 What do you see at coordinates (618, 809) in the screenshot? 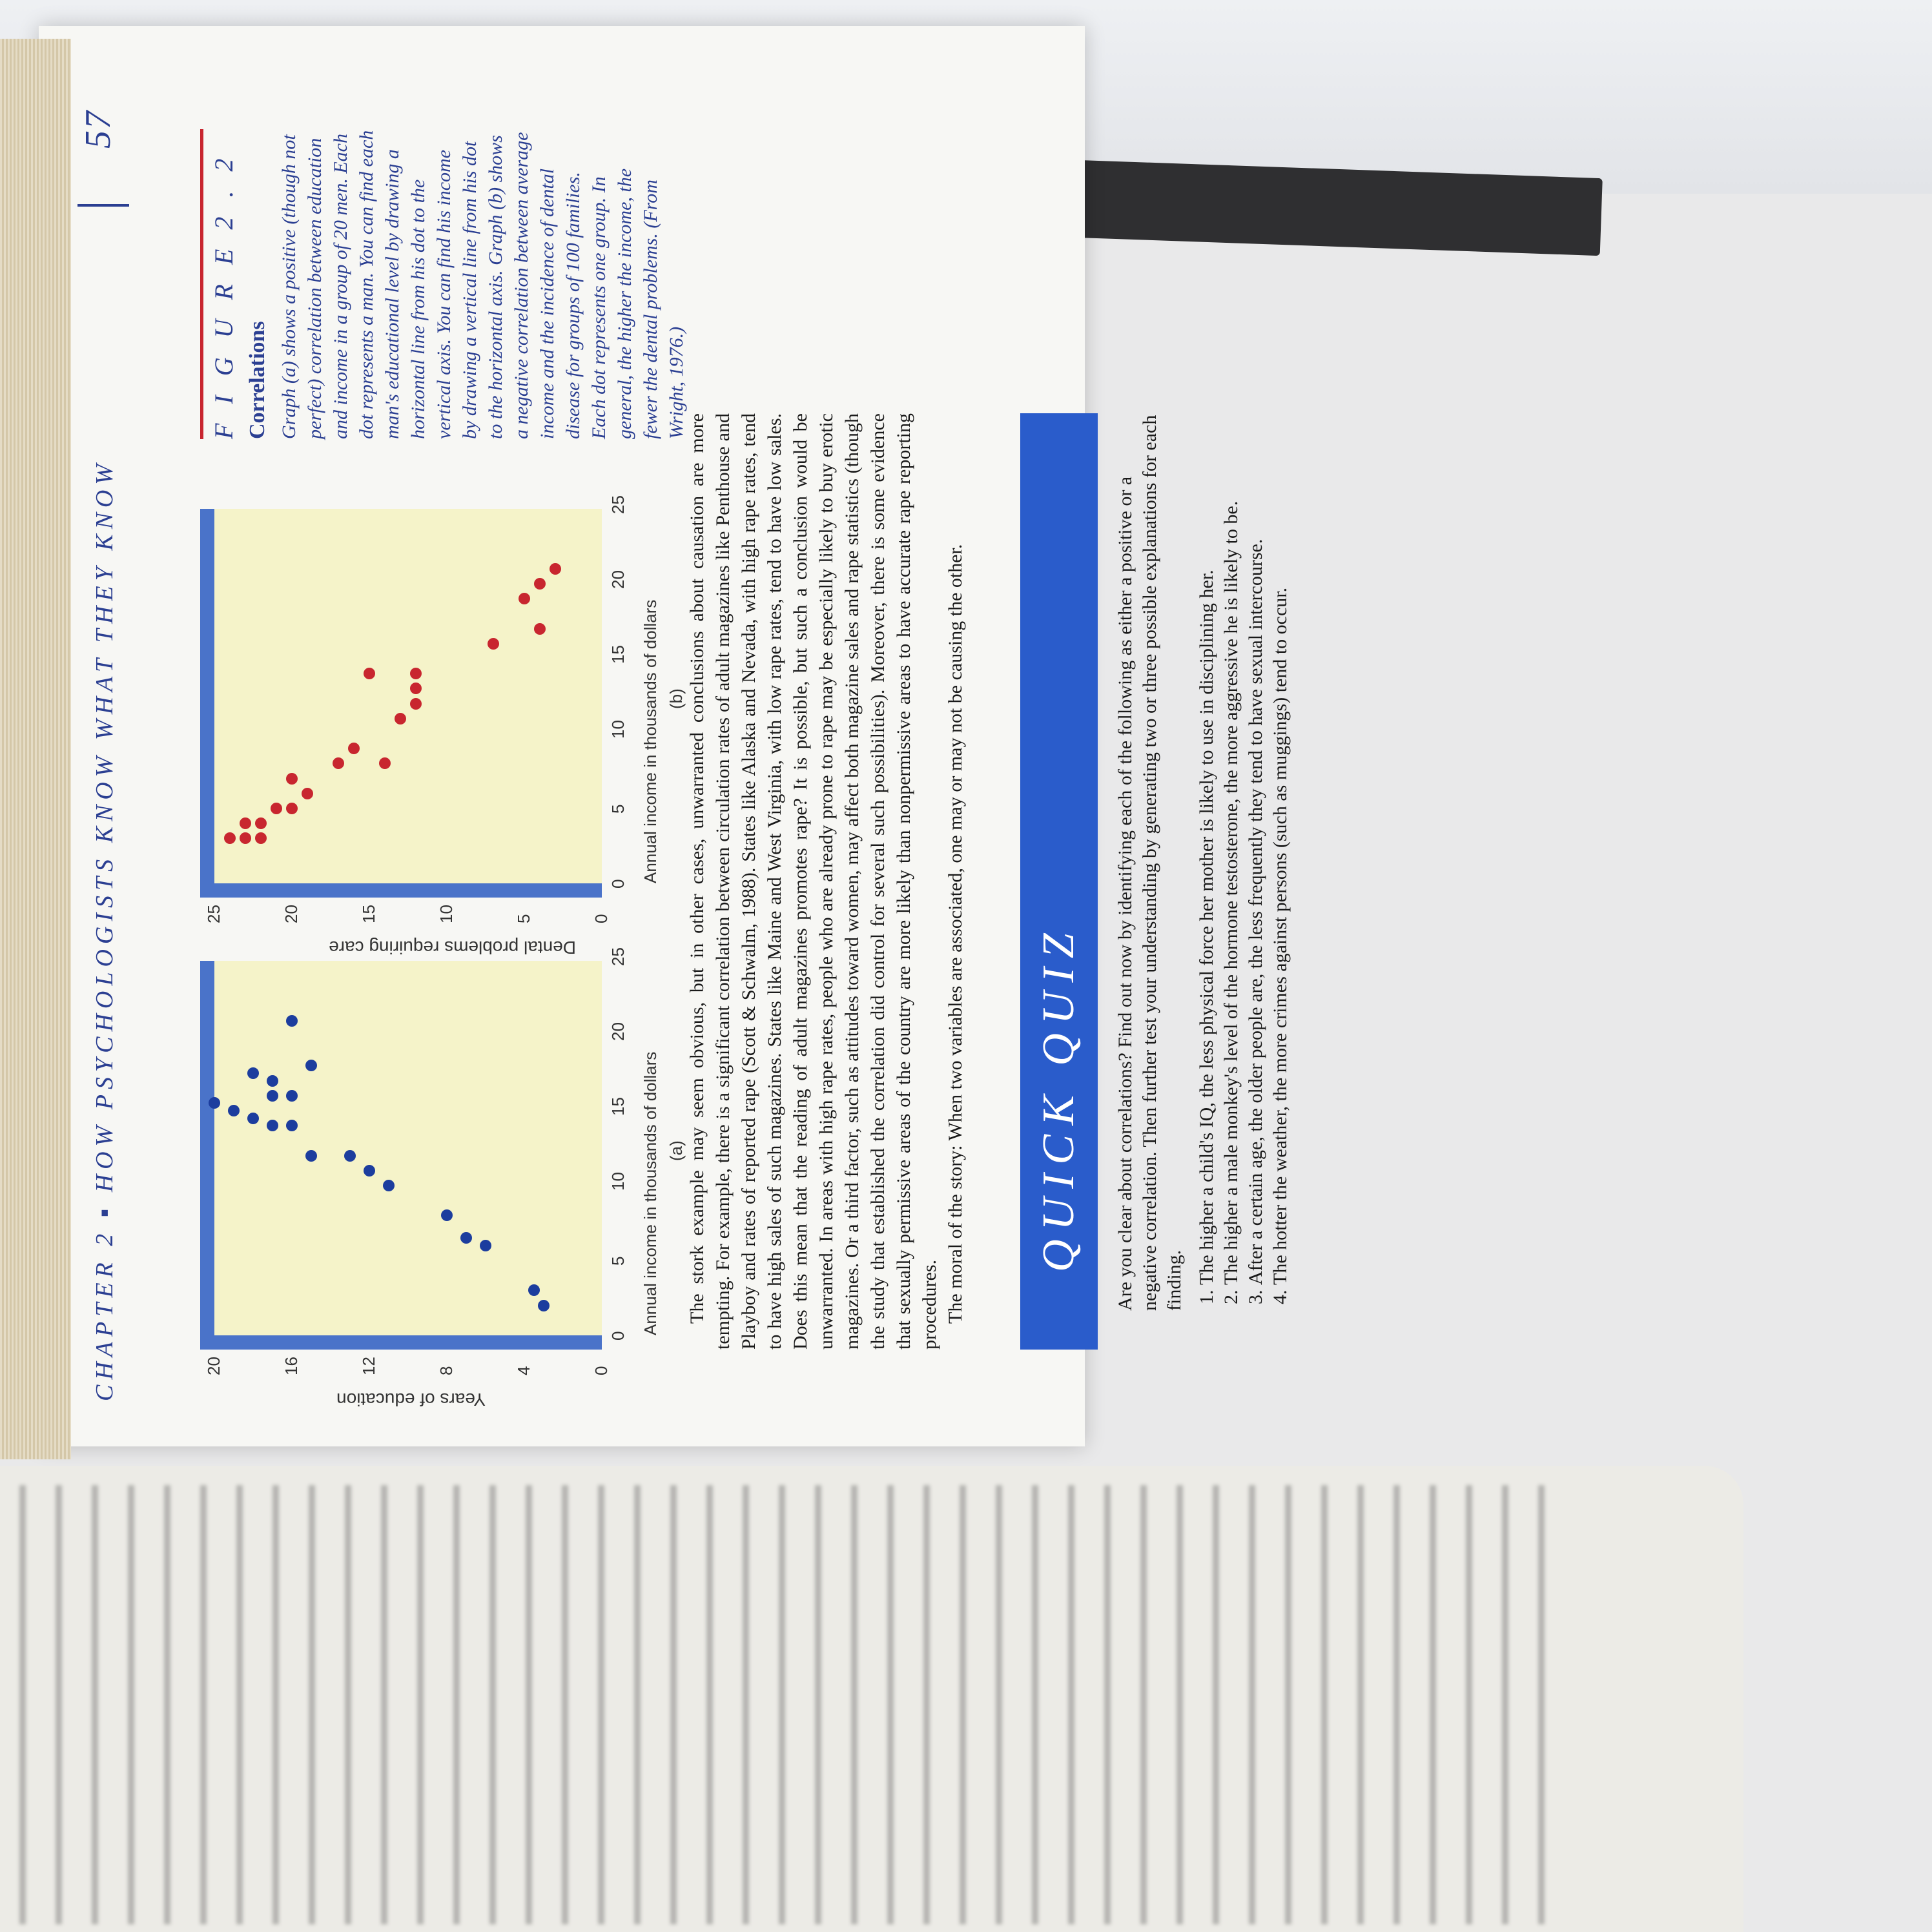
I see `chart-b-x-tick: 5` at bounding box center [618, 809].